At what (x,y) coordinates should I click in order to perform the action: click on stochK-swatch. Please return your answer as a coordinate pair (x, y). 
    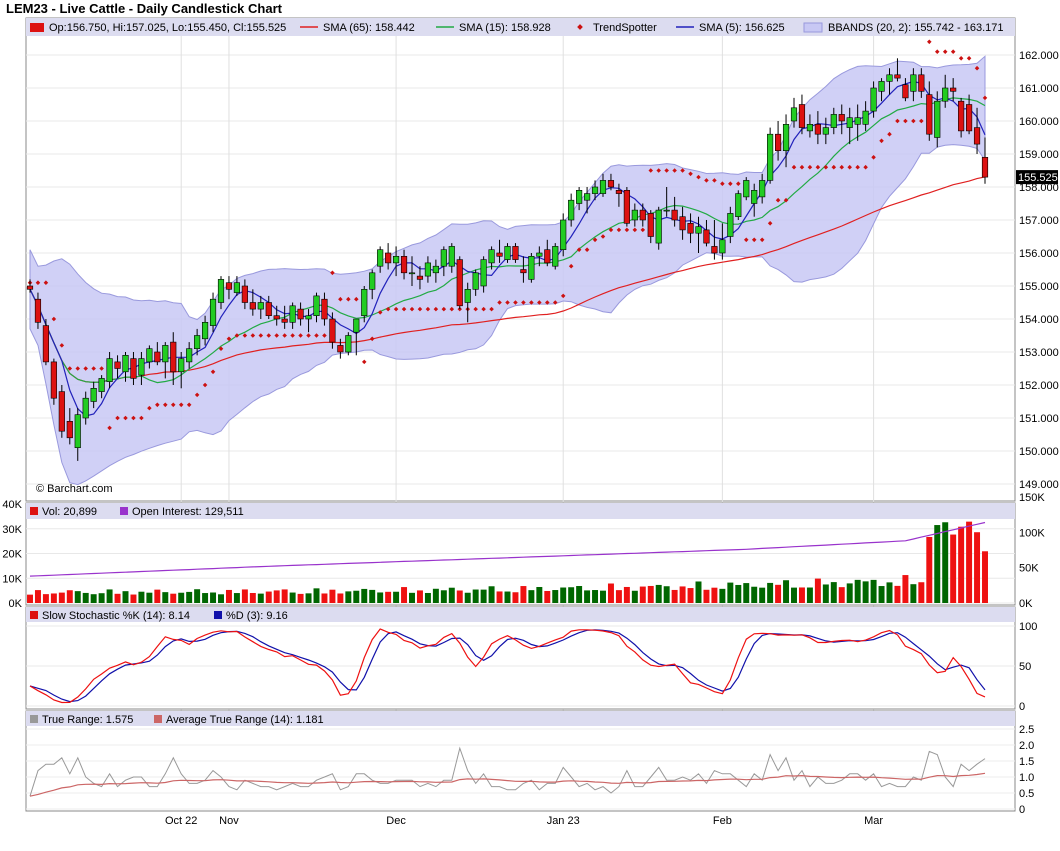
    Looking at the image, I should click on (34, 615).